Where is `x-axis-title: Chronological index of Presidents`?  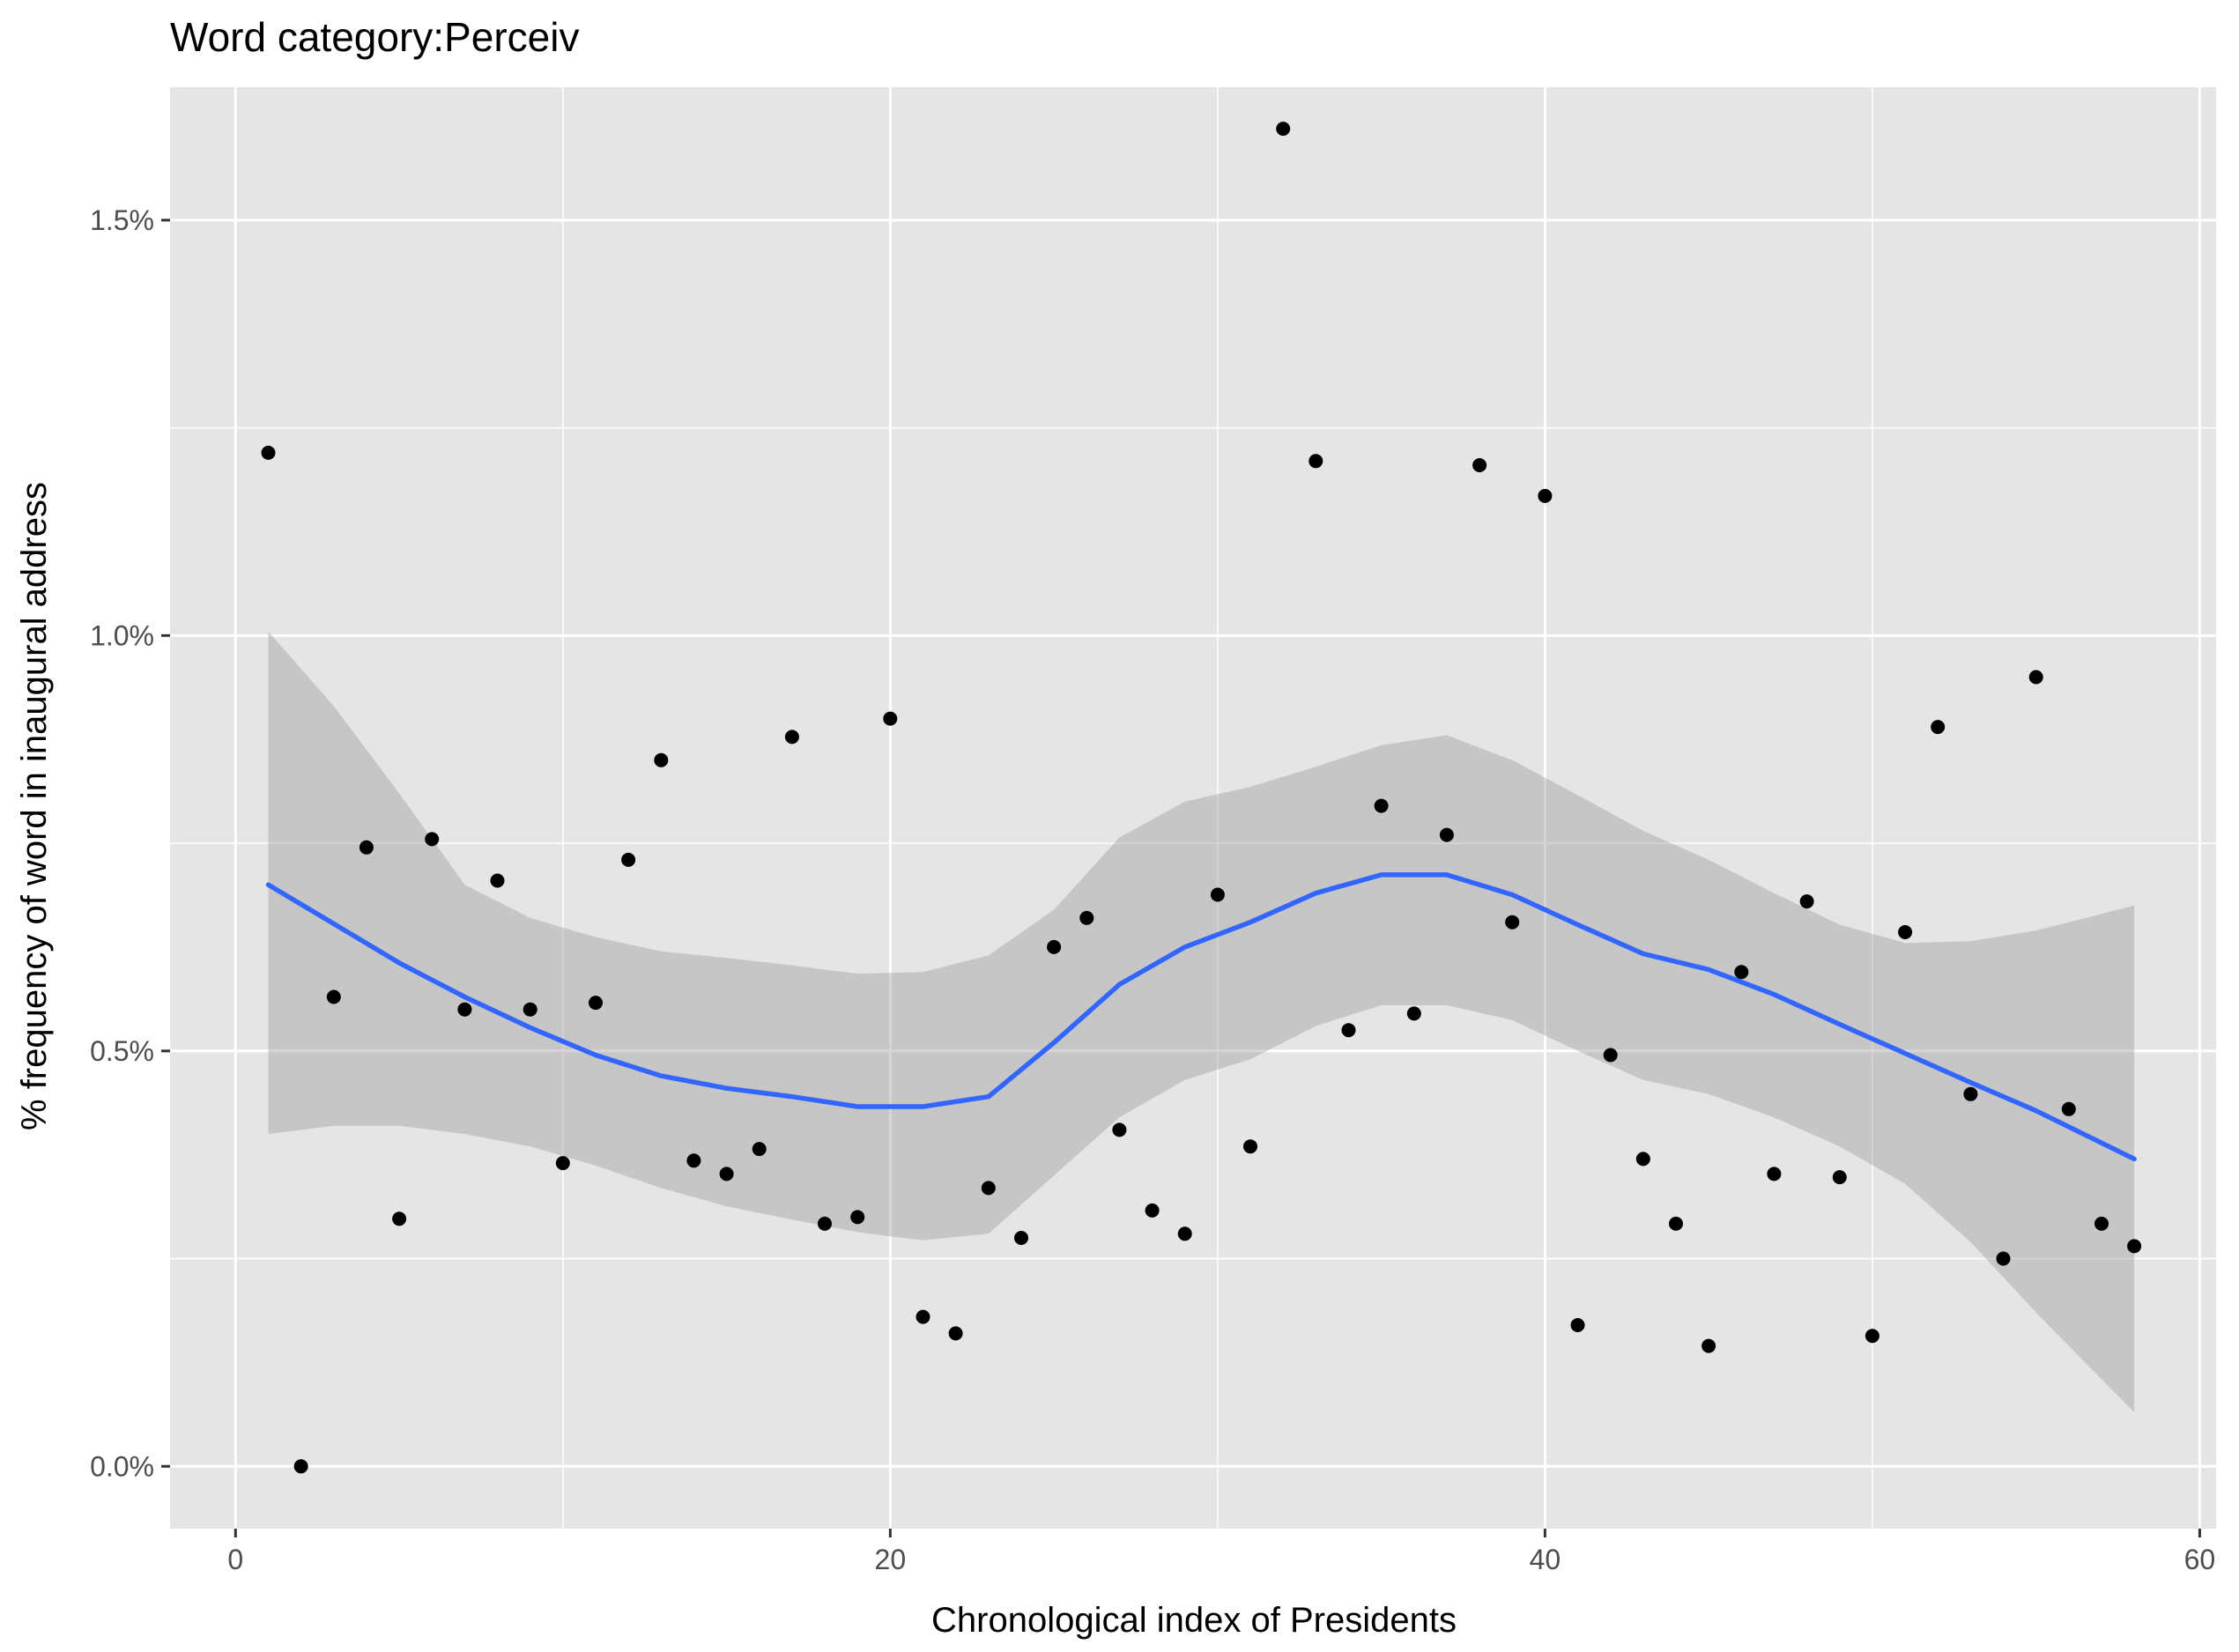
x-axis-title: Chronological index of Presidents is located at coordinates (1194, 1621).